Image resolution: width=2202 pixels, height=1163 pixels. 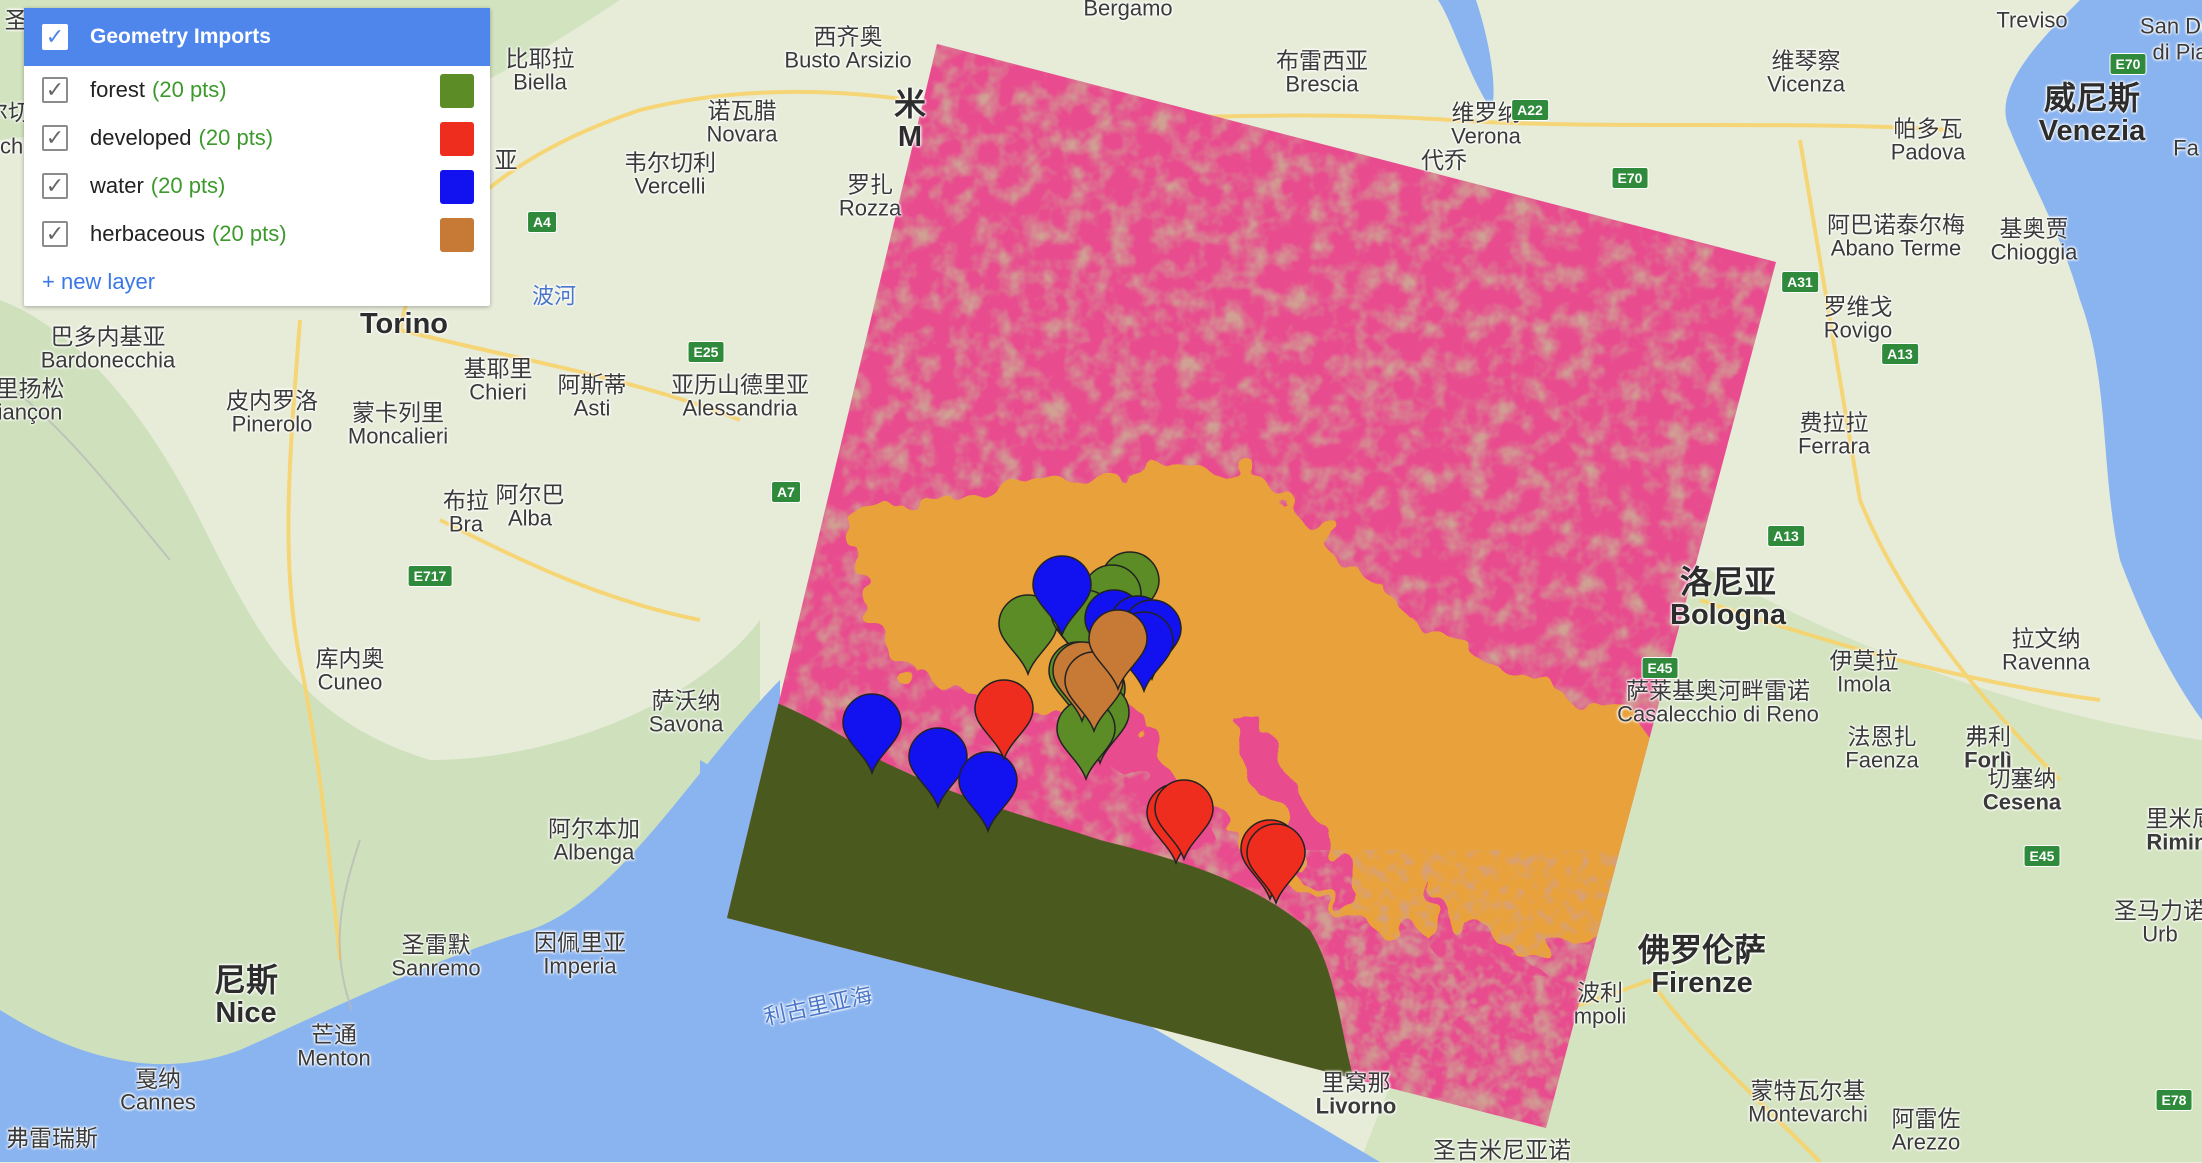 What do you see at coordinates (246, 981) in the screenshot?
I see `place-label-zh: 尼斯` at bounding box center [246, 981].